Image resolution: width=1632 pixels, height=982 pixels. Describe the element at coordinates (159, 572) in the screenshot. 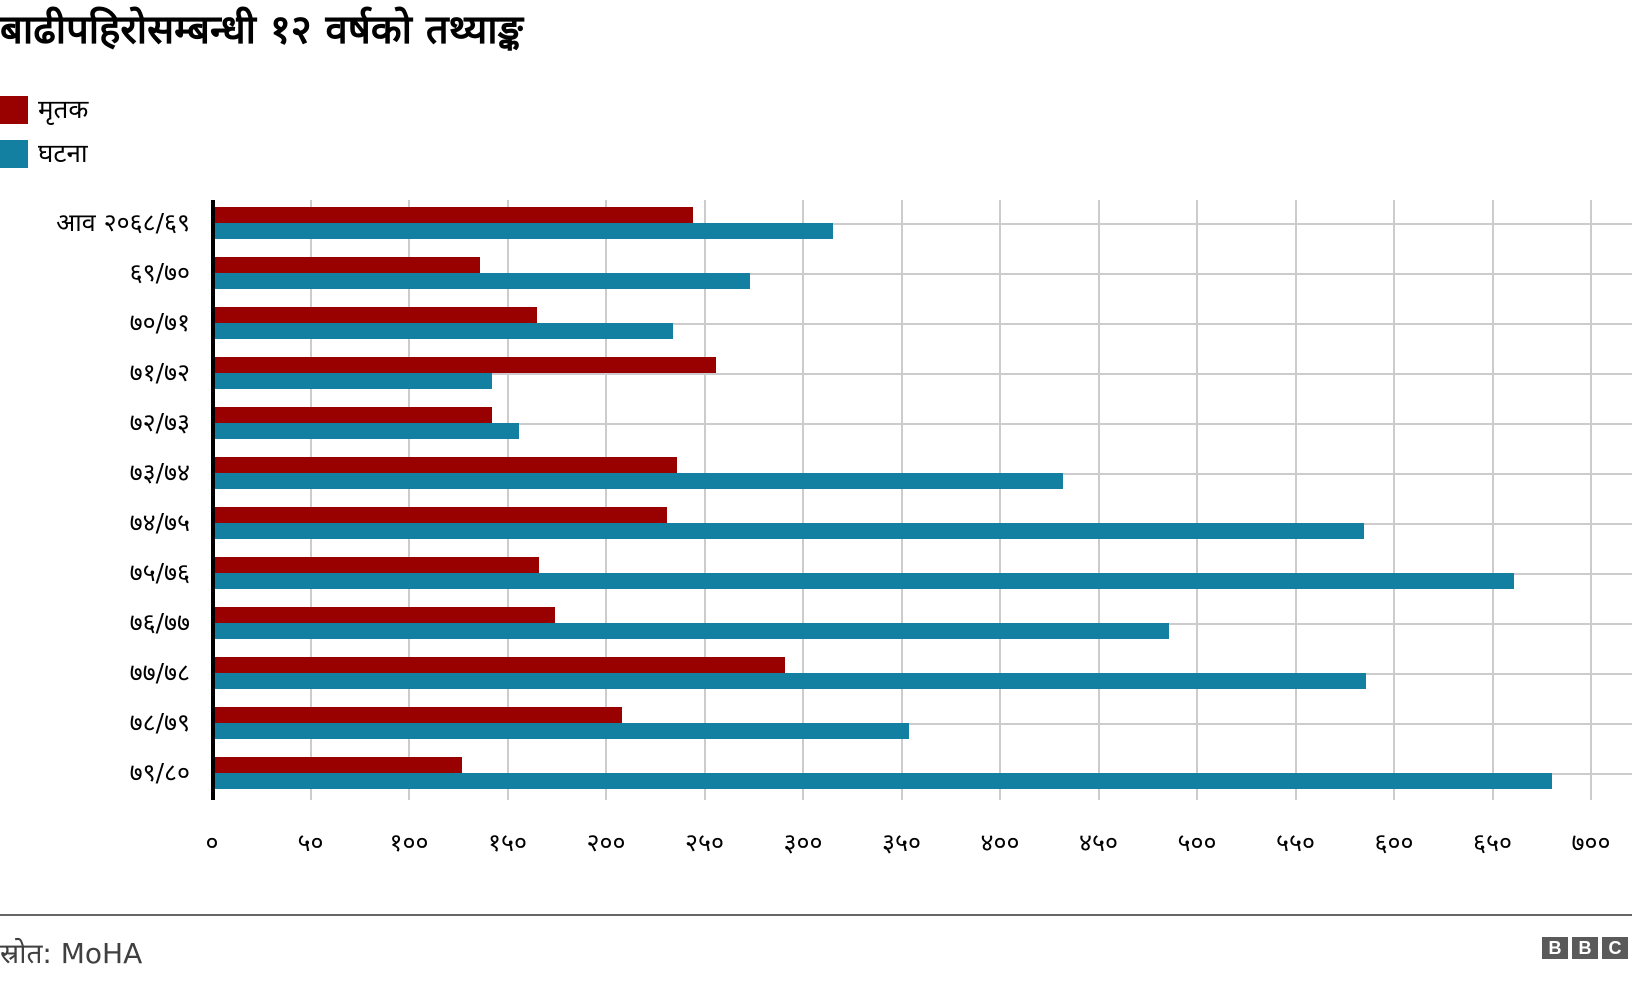

I see `y-axis-label: ७५/७६` at that location.